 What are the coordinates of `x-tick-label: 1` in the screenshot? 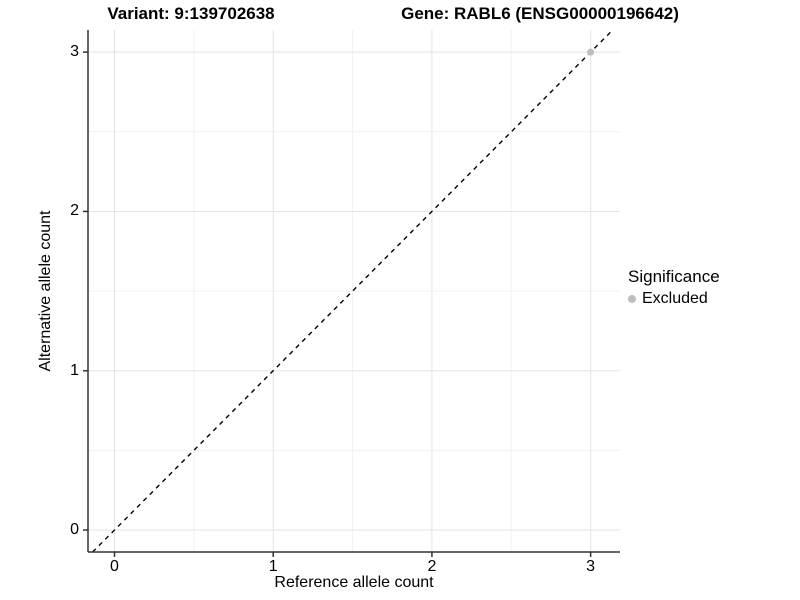 It's located at (273, 566).